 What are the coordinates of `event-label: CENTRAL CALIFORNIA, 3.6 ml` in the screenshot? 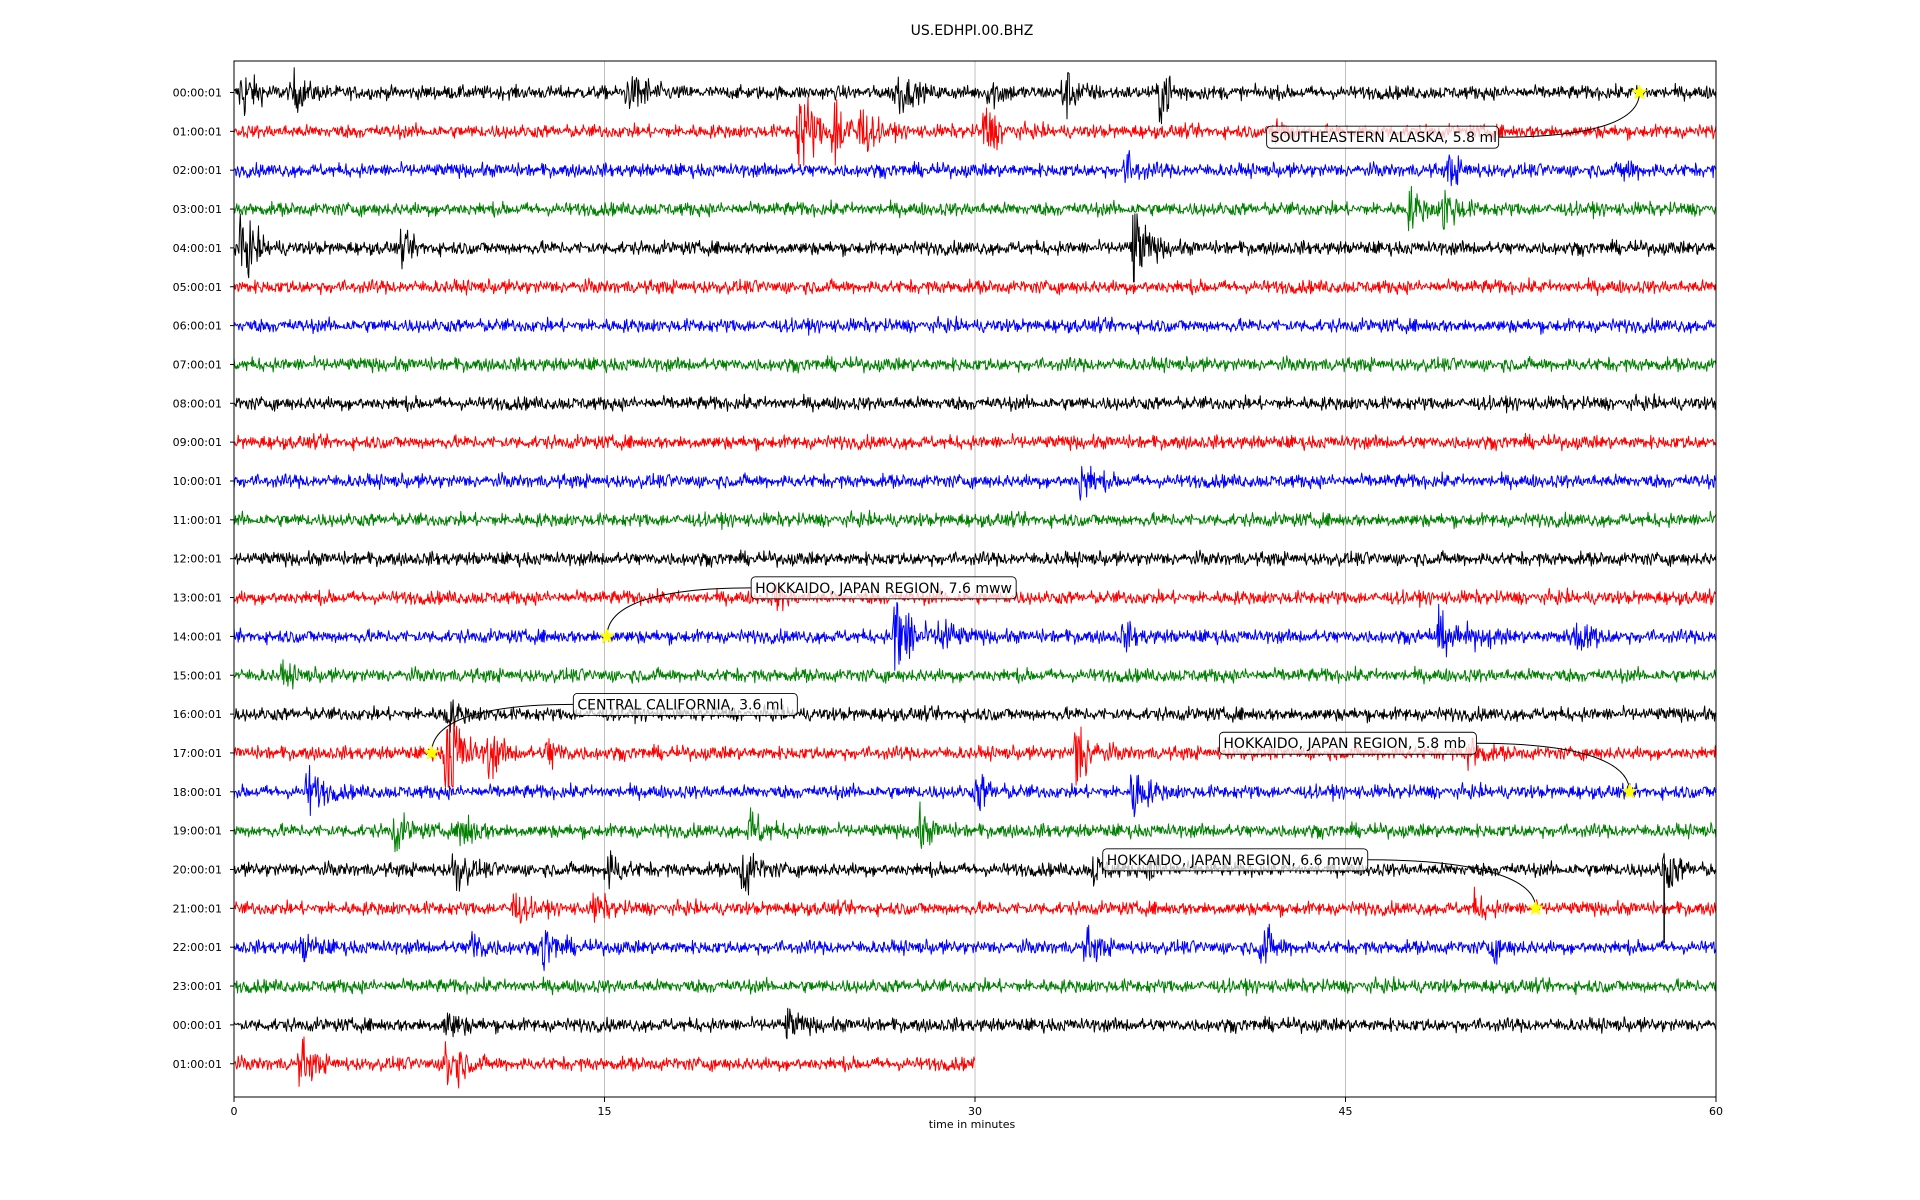 It's located at (680, 705).